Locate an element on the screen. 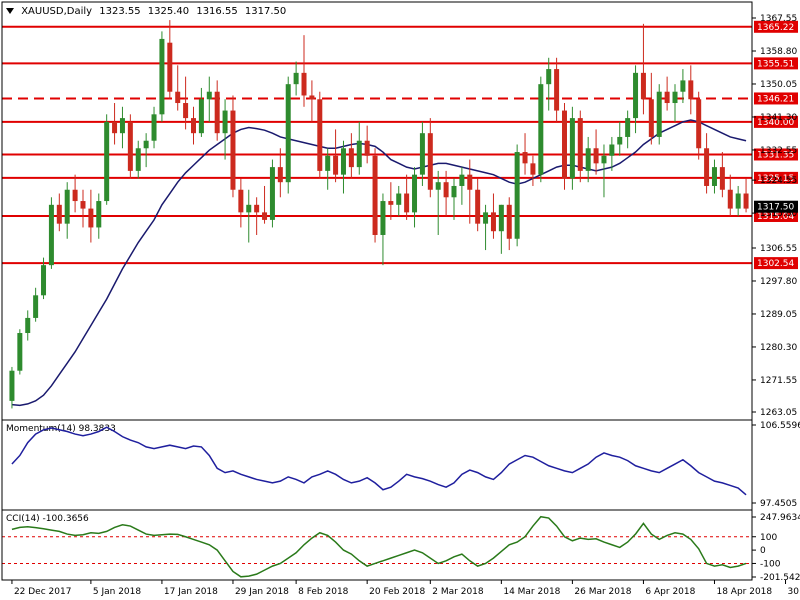 This screenshot has width=800, height=600. x-tick-label: 17 Jan 2018 is located at coordinates (191, 592).